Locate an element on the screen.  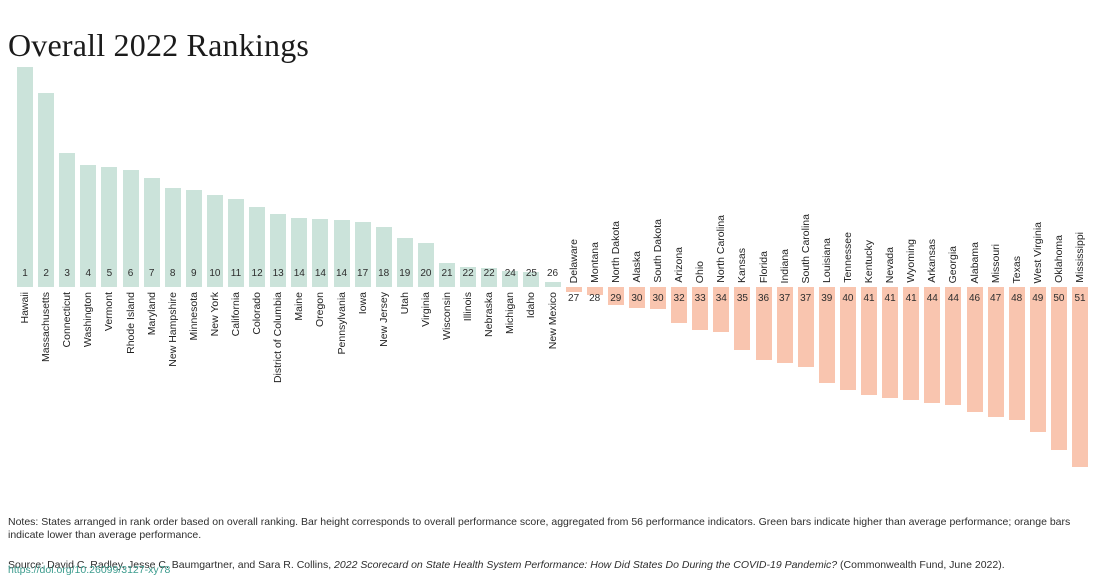
state-column: 41 Kentucky is located at coordinates (869, 271).